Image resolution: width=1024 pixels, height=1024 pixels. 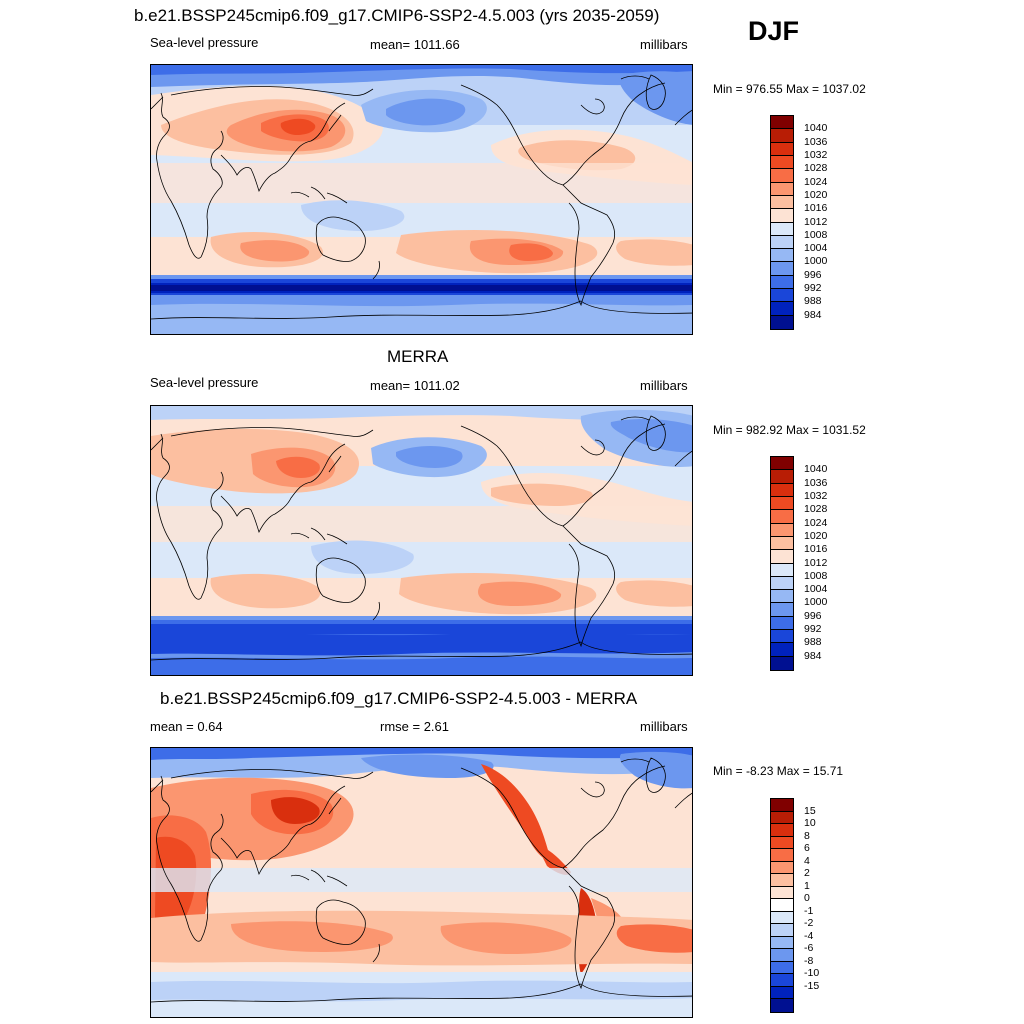 I want to click on panel-obs-minmax: Min = 982.92 Max = 1031.52, so click(x=789, y=430).